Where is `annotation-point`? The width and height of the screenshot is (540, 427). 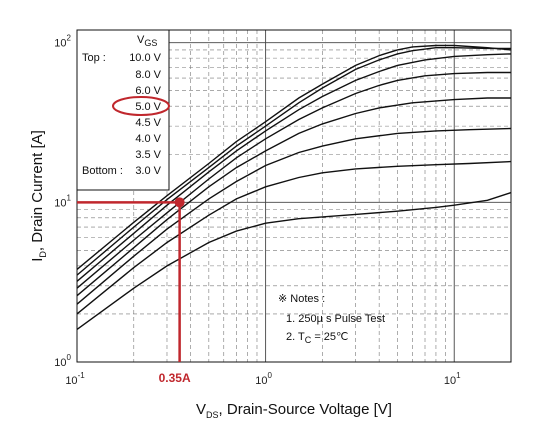 annotation-point is located at coordinates (179, 202).